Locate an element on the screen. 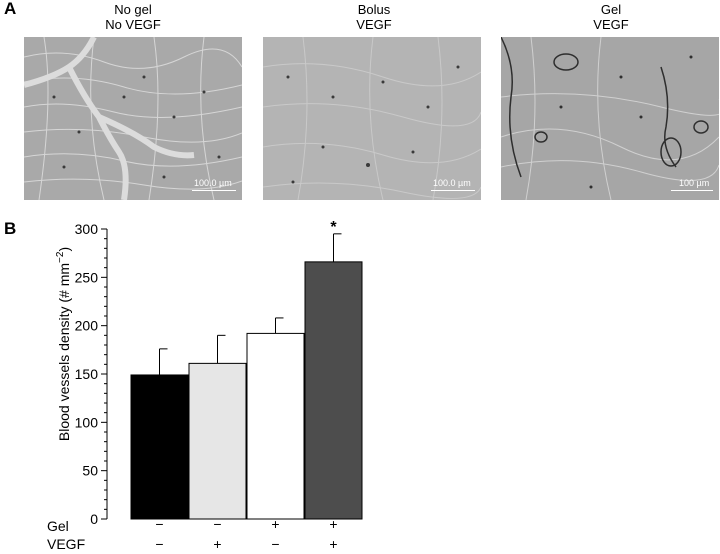  panel-b-letter: B is located at coordinates (10, 228).